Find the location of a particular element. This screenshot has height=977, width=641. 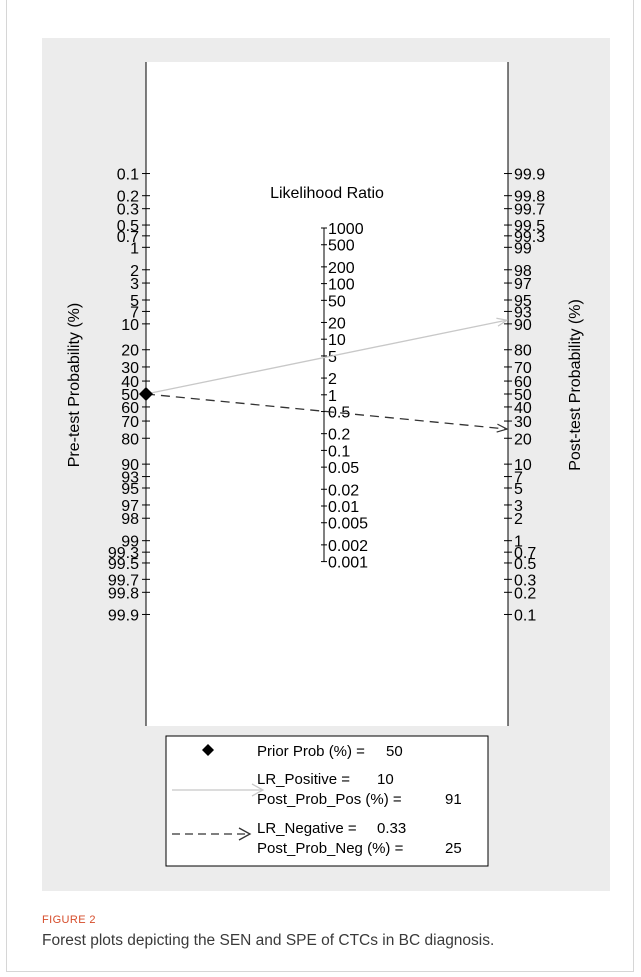

left-tick-label: 3 is located at coordinates (134, 284).